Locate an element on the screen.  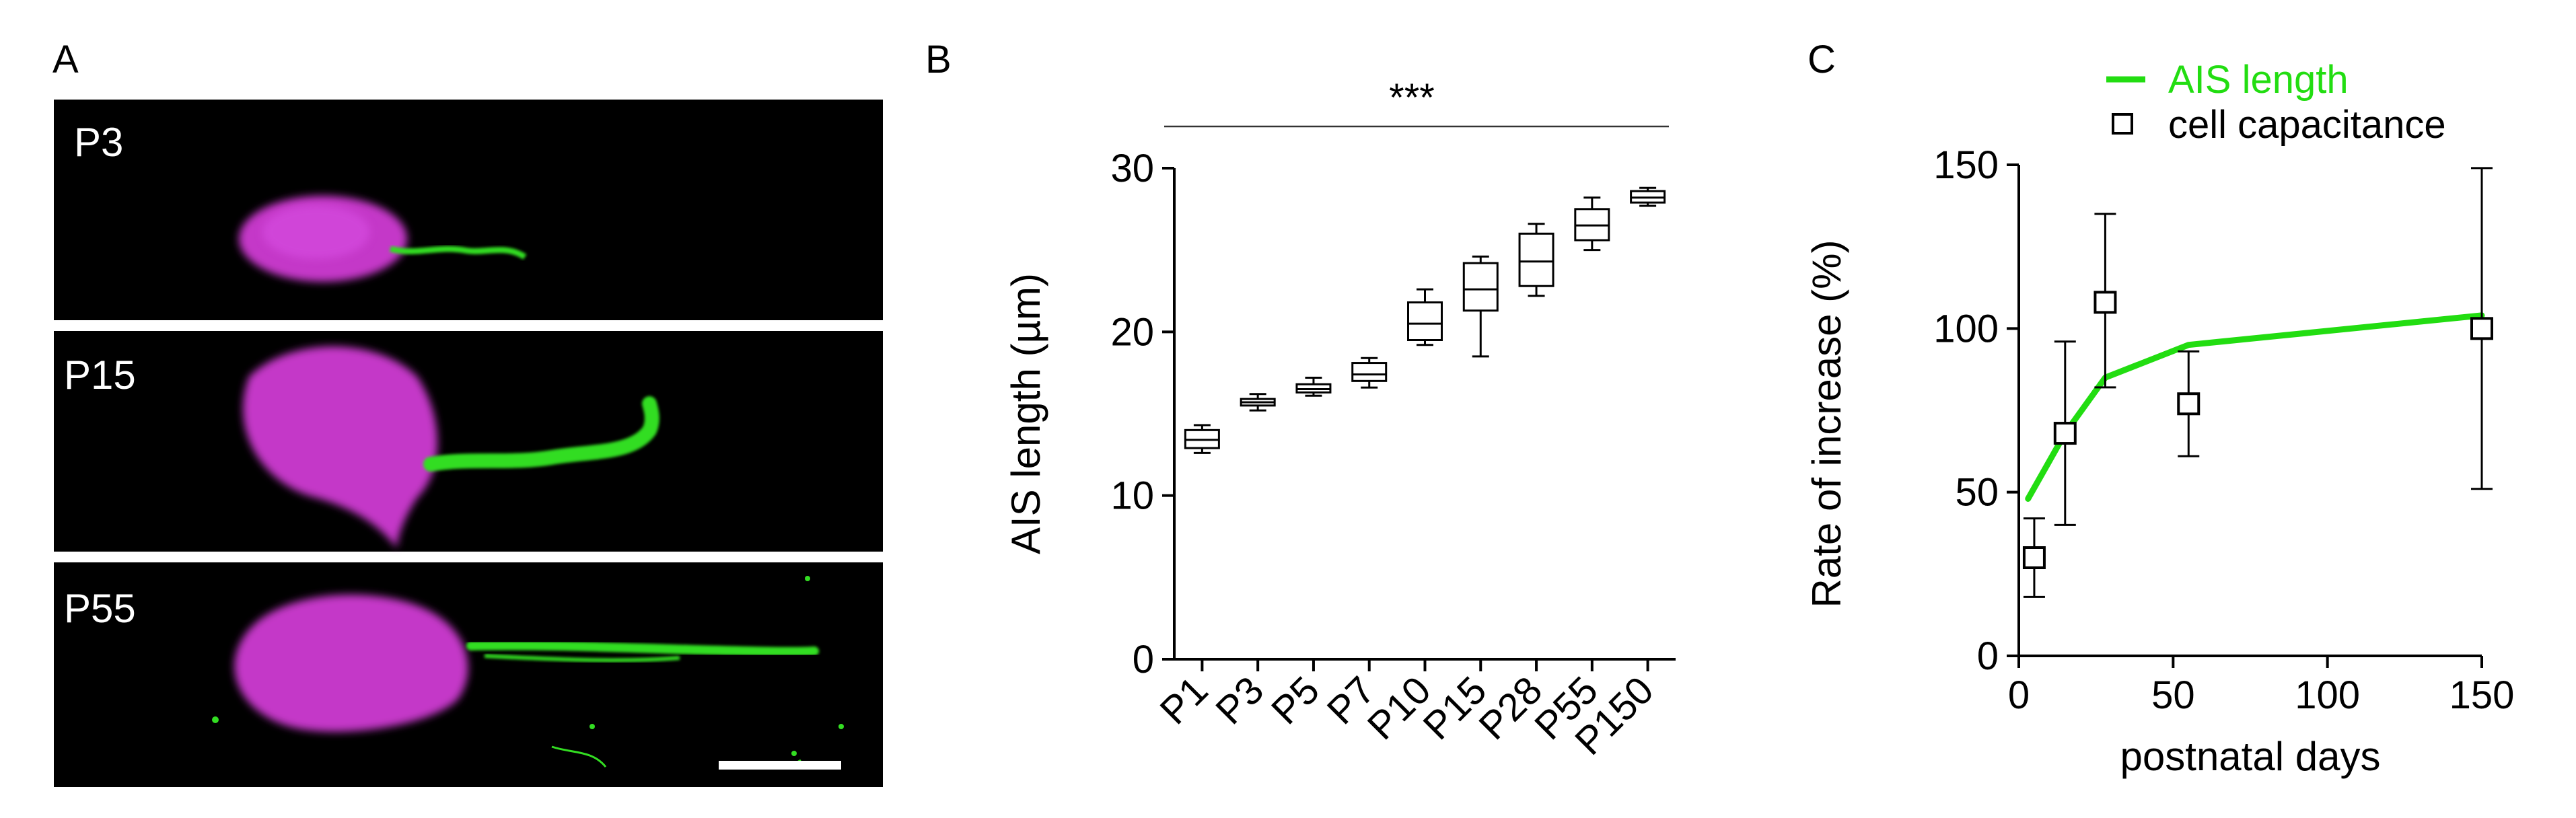
micrograph-p3: P3 is located at coordinates (469, 210).